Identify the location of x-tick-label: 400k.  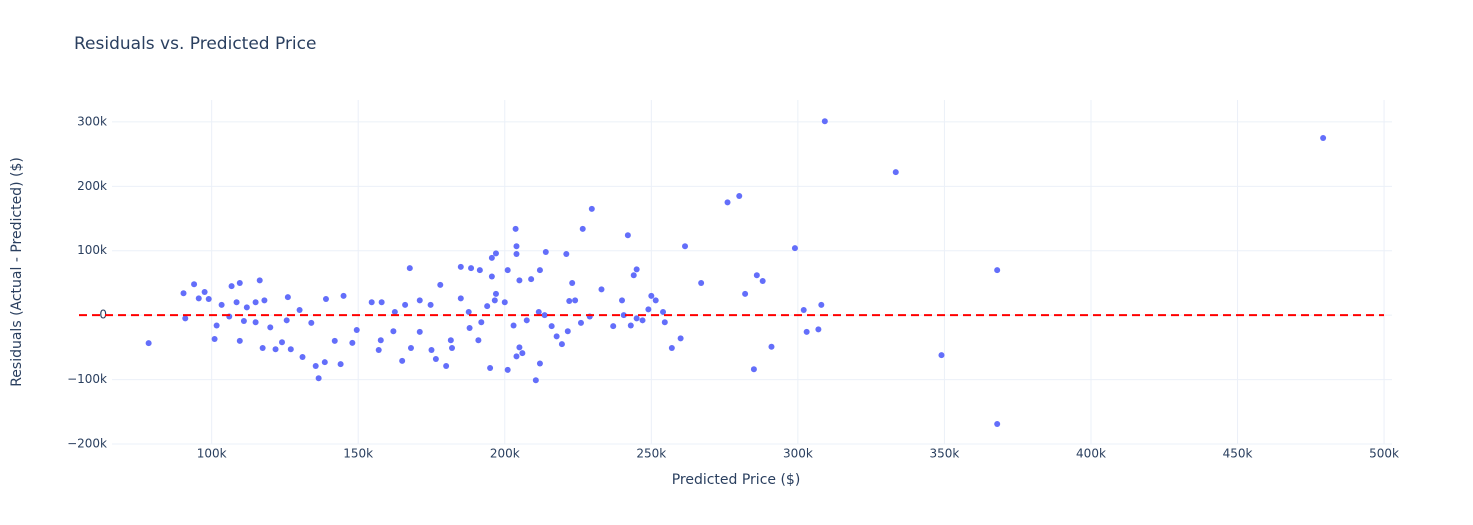
(1091, 454).